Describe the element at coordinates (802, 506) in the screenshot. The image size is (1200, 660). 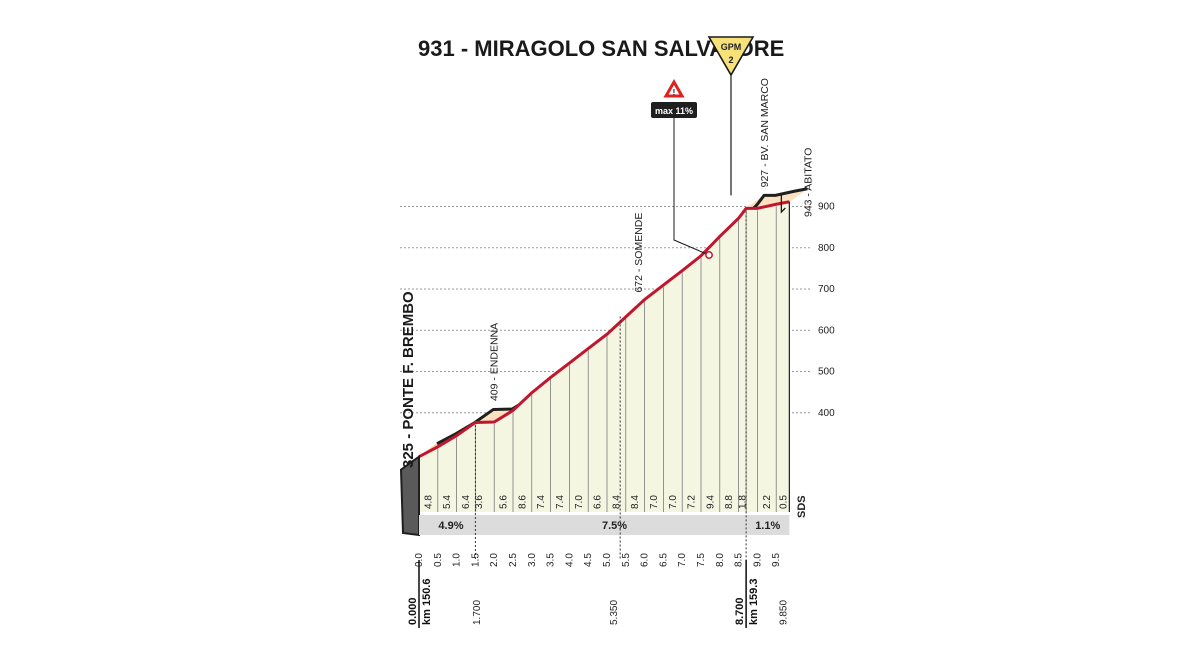
I see `brand-label: SDS` at that location.